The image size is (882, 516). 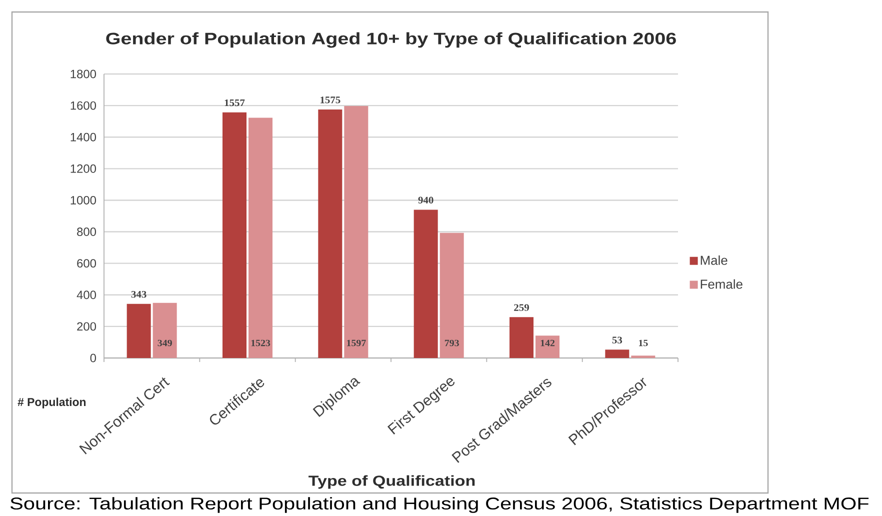 I want to click on y-tick-label: 1200, so click(x=83, y=168).